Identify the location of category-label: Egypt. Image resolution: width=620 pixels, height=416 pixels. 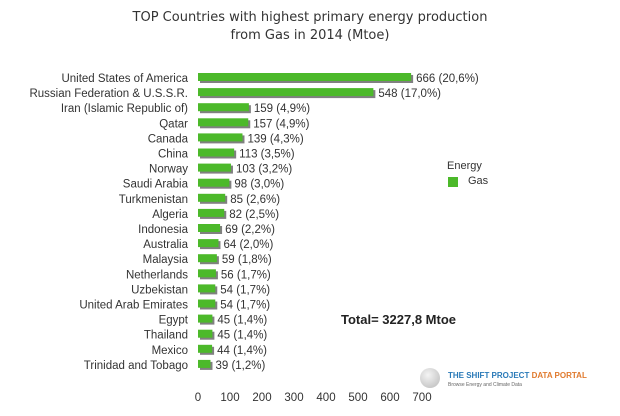
(174, 321).